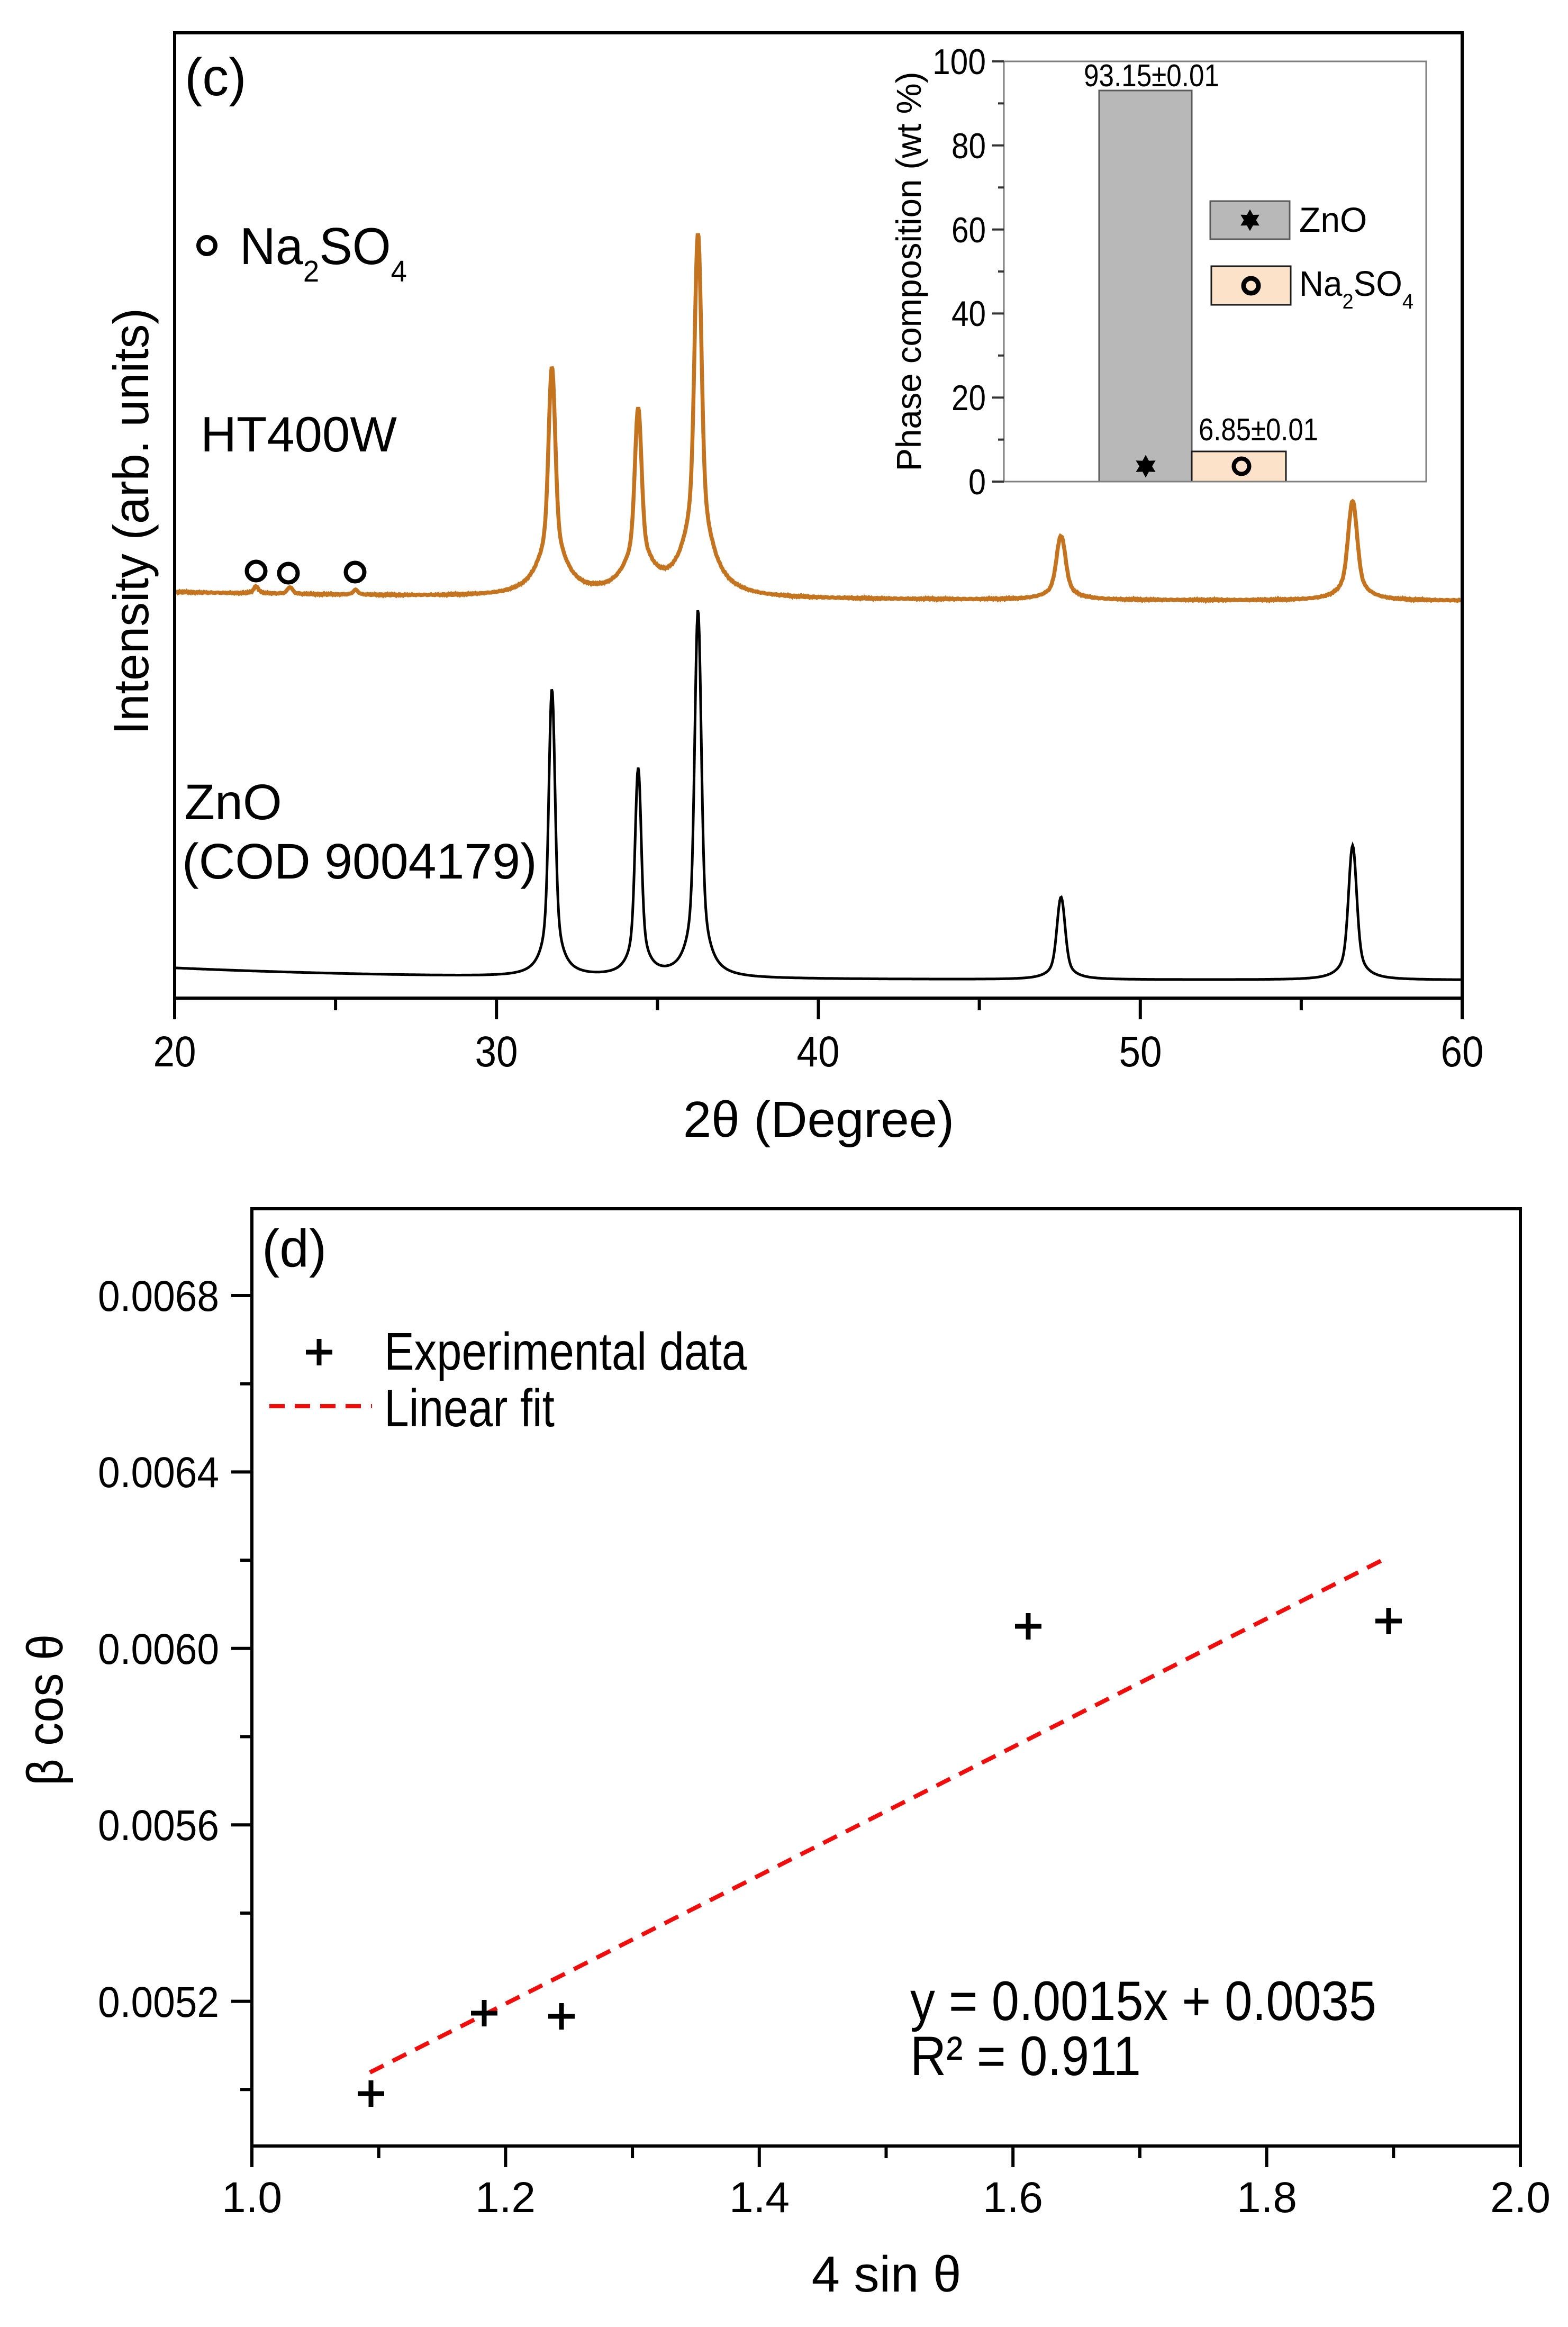 This screenshot has width=1568, height=2327. I want to click on svg-text: 2.0, so click(1520, 2198).